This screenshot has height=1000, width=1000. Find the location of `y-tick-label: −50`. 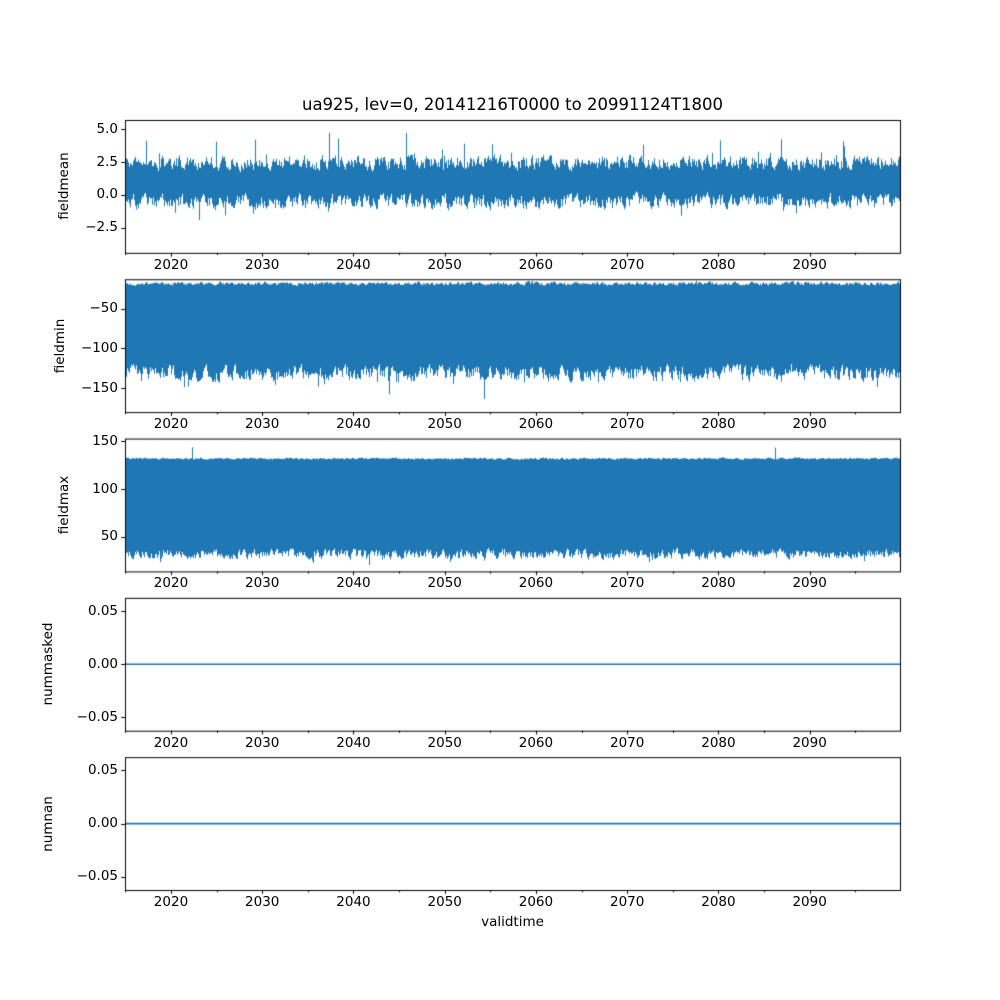

y-tick-label: −50 is located at coordinates (104, 308).